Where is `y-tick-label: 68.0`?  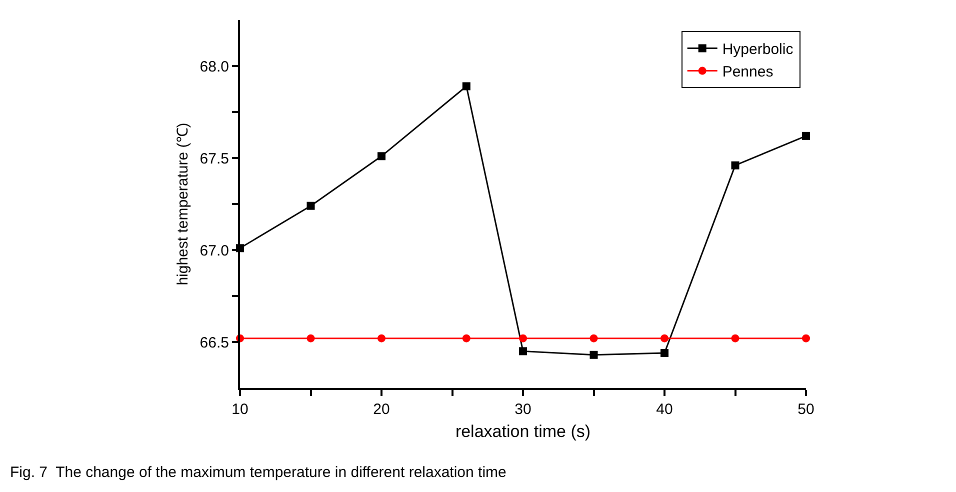
y-tick-label: 68.0 is located at coordinates (214, 67).